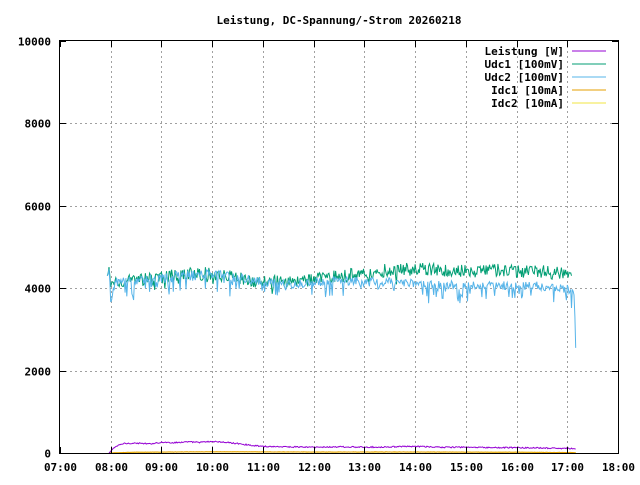 The width and height of the screenshot is (640, 485). What do you see at coordinates (527, 103) in the screenshot?
I see `legend-label: Idc2 [10mA]` at bounding box center [527, 103].